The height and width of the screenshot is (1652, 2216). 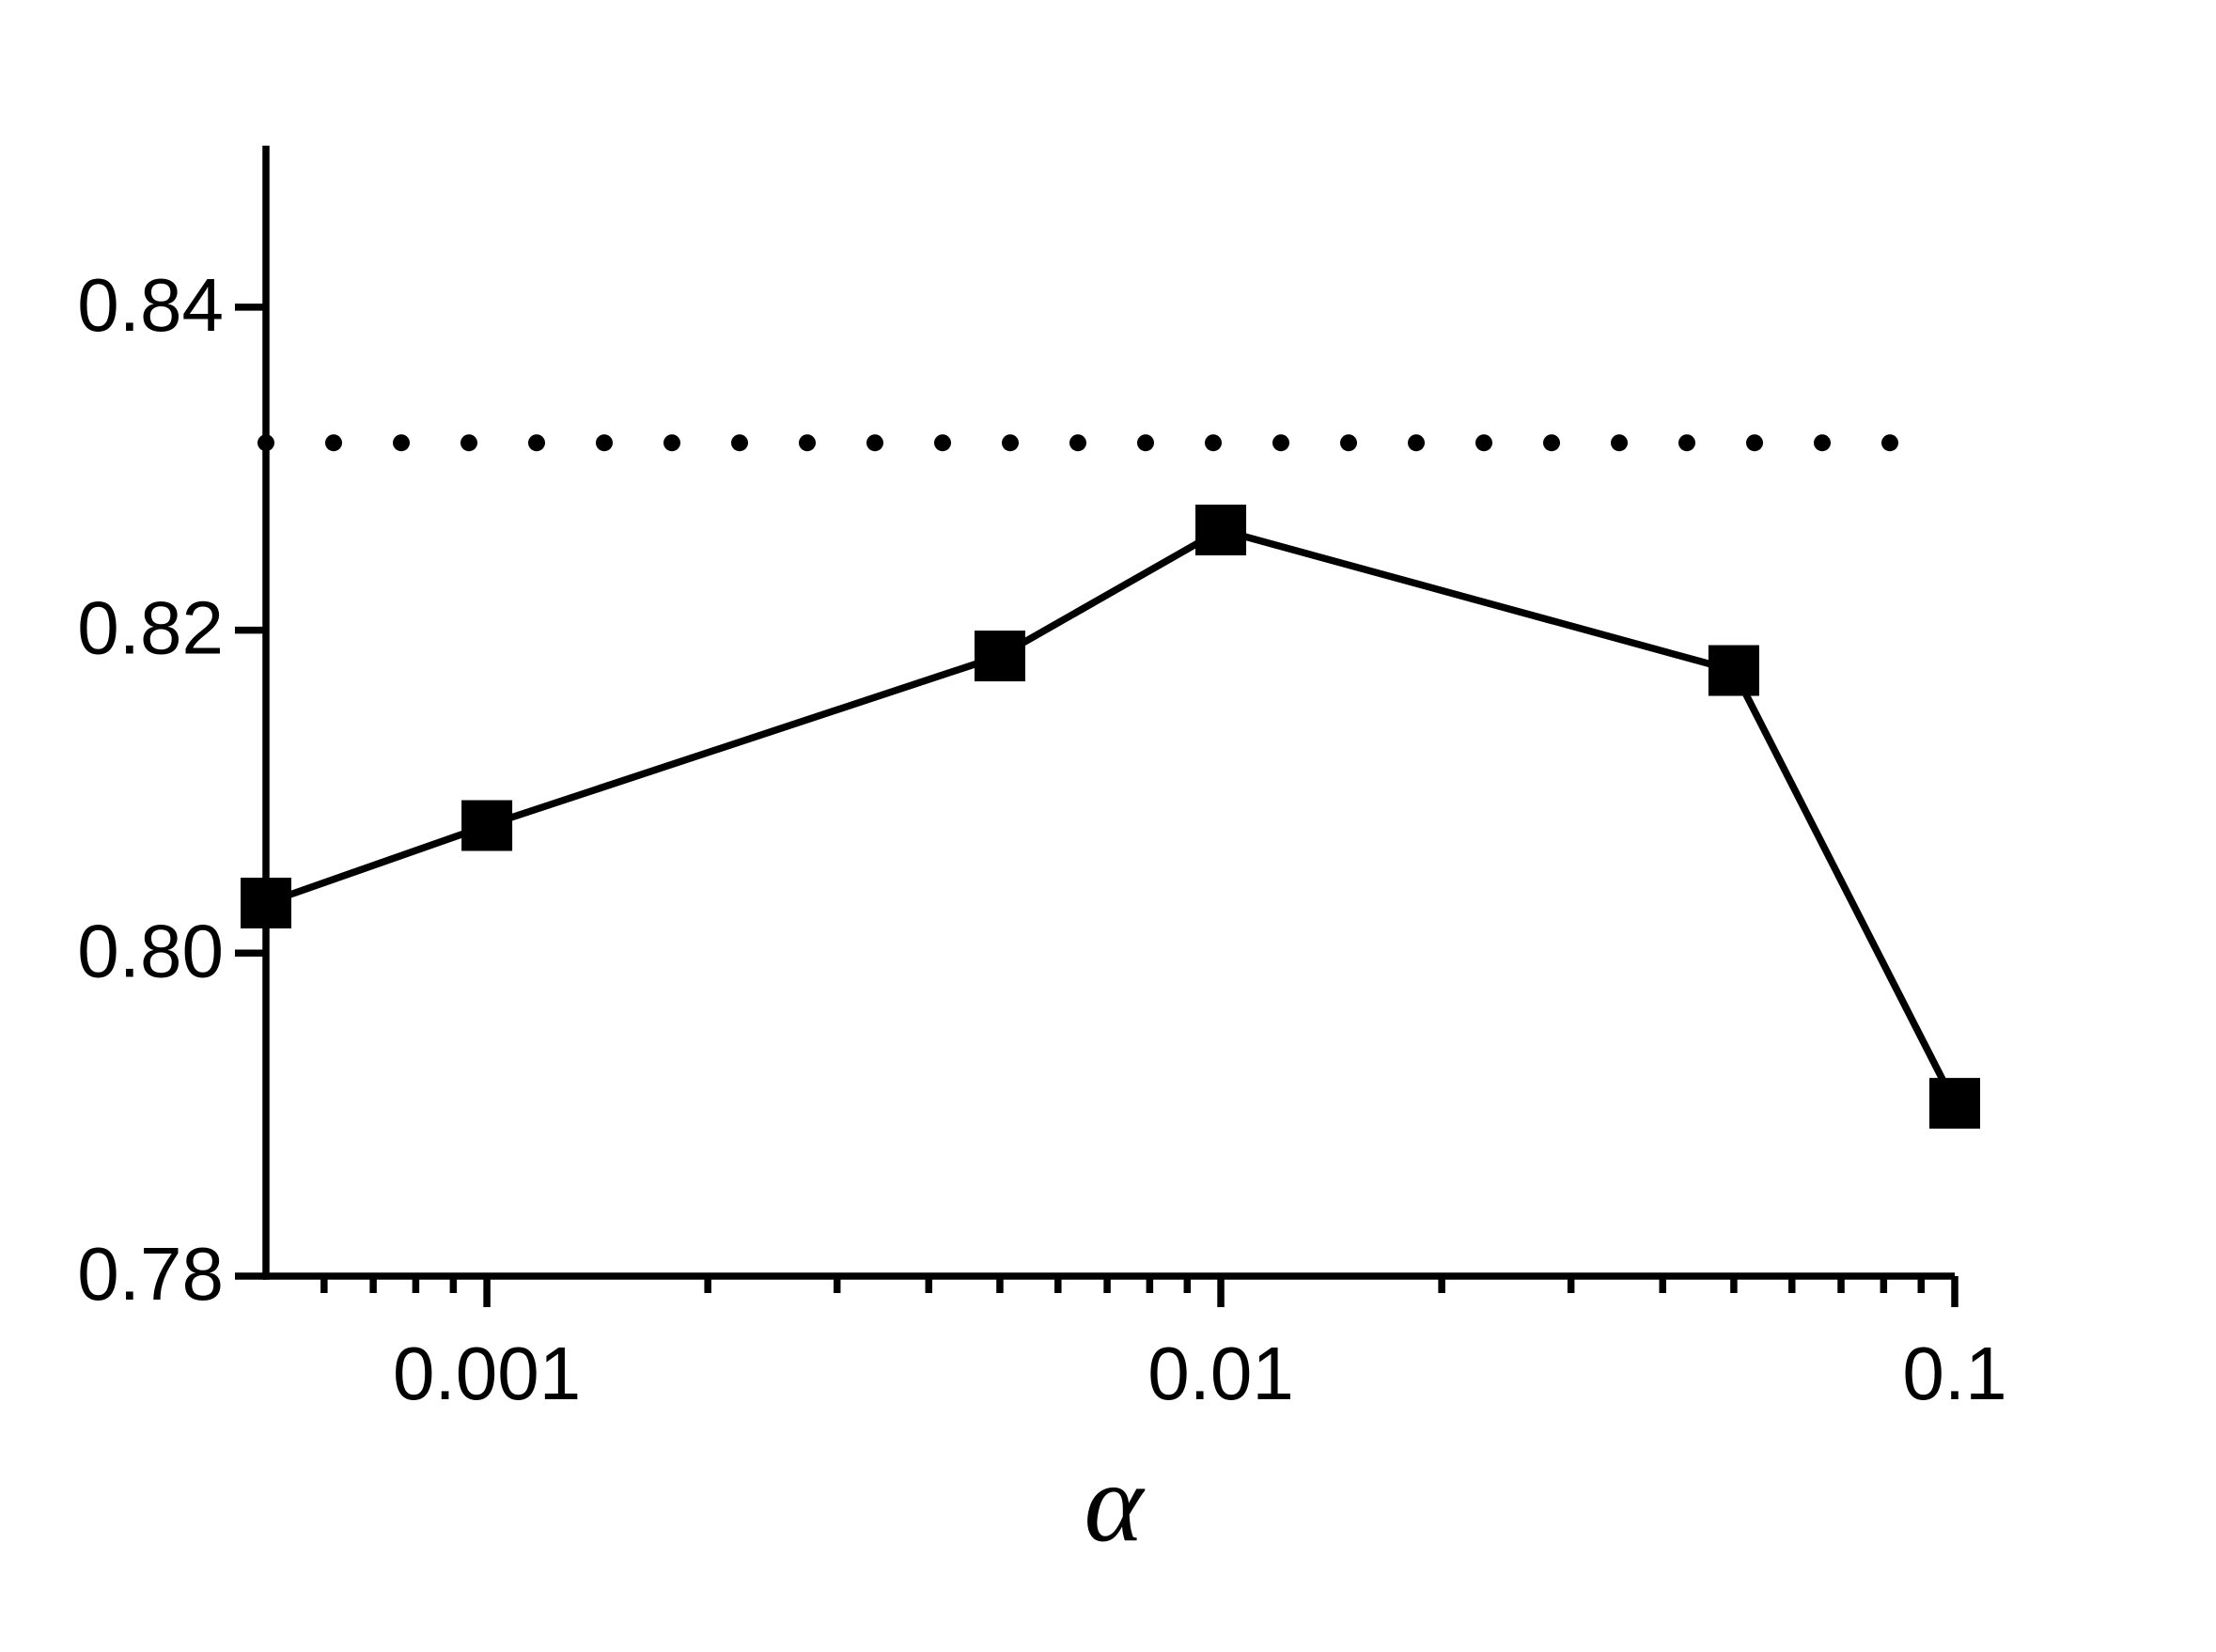 What do you see at coordinates (150, 950) in the screenshot?
I see `y-tick-label: 0.80` at bounding box center [150, 950].